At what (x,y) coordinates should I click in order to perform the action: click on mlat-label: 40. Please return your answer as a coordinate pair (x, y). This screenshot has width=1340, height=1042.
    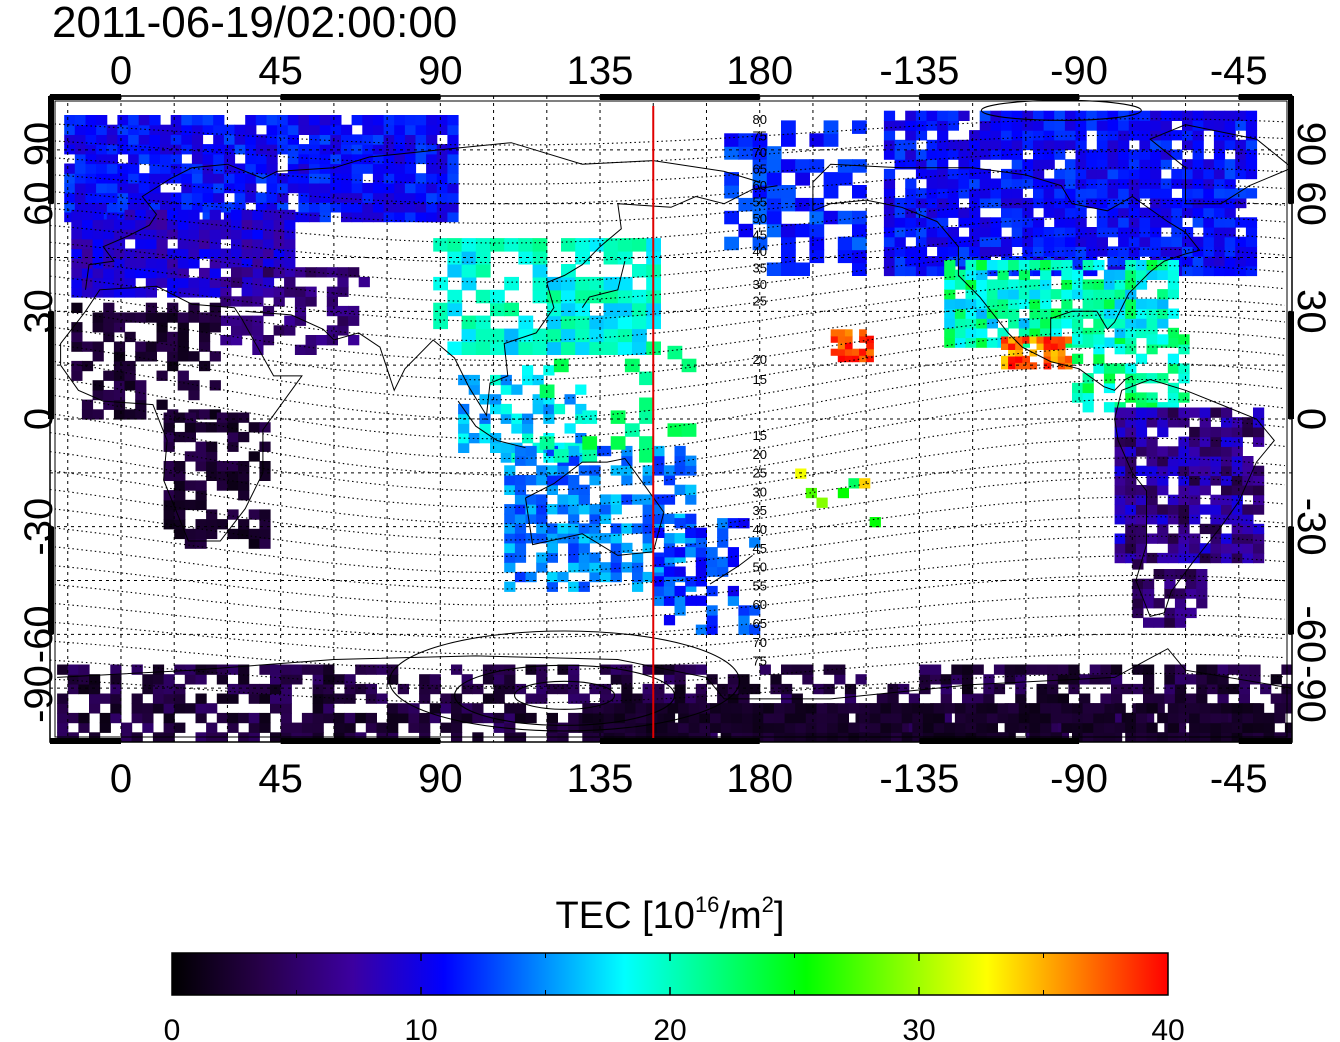
    Looking at the image, I should click on (759, 251).